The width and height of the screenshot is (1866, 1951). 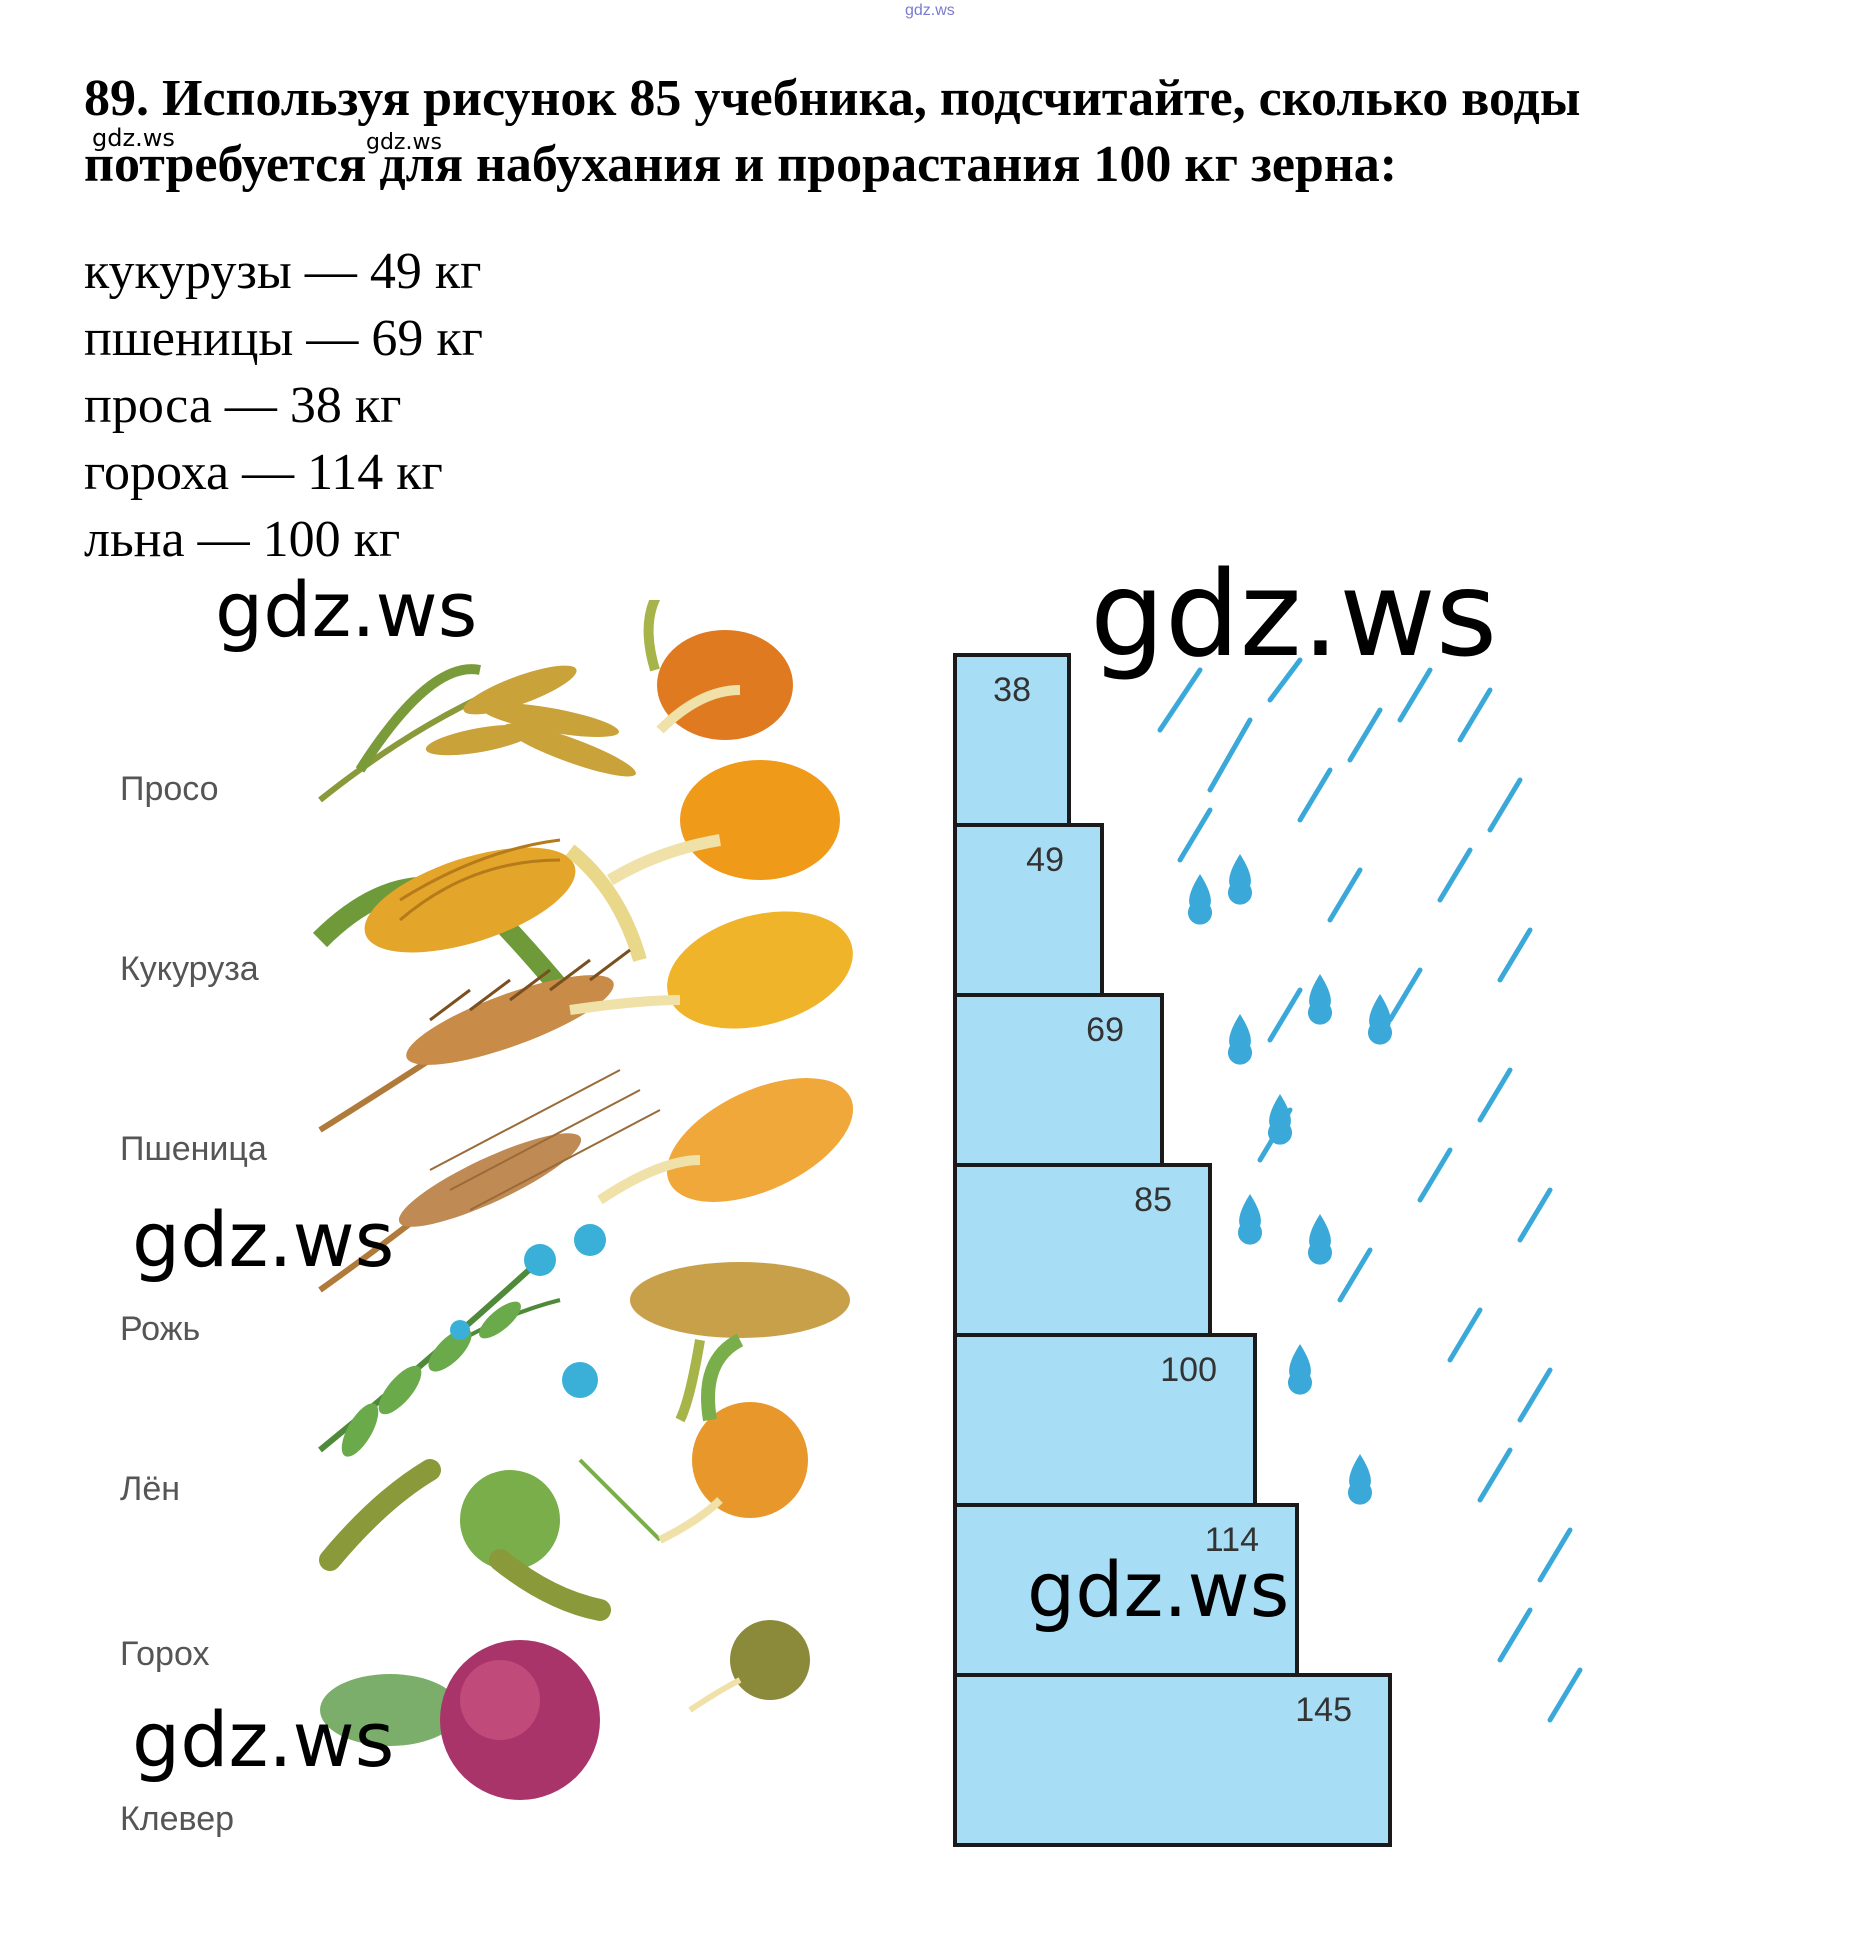 I want to click on category-label: Клевер, so click(x=177, y=1819).